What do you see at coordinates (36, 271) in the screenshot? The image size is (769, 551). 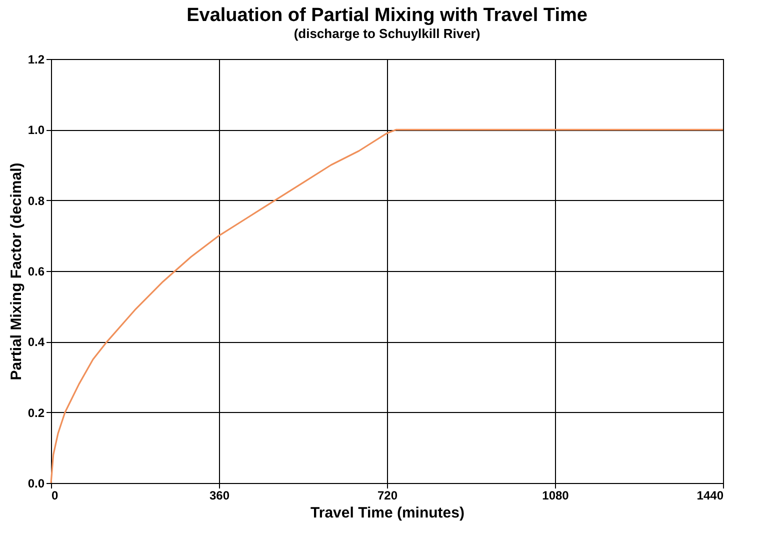 I see `y-tick-label: 0.6` at bounding box center [36, 271].